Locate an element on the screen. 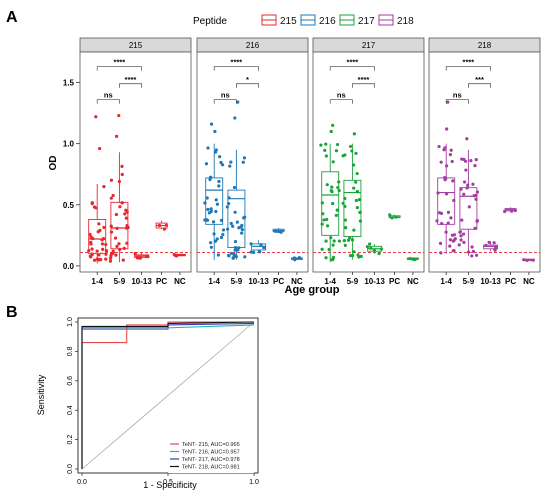 The image size is (550, 504). significance-label: *** is located at coordinates (479, 79).